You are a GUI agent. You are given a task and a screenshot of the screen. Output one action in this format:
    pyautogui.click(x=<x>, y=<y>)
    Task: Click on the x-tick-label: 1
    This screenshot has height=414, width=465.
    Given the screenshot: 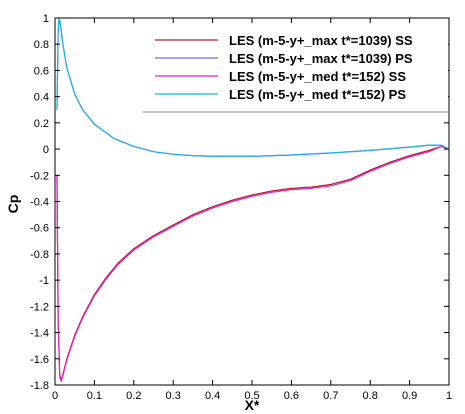 What is the action you would take?
    pyautogui.click(x=449, y=396)
    